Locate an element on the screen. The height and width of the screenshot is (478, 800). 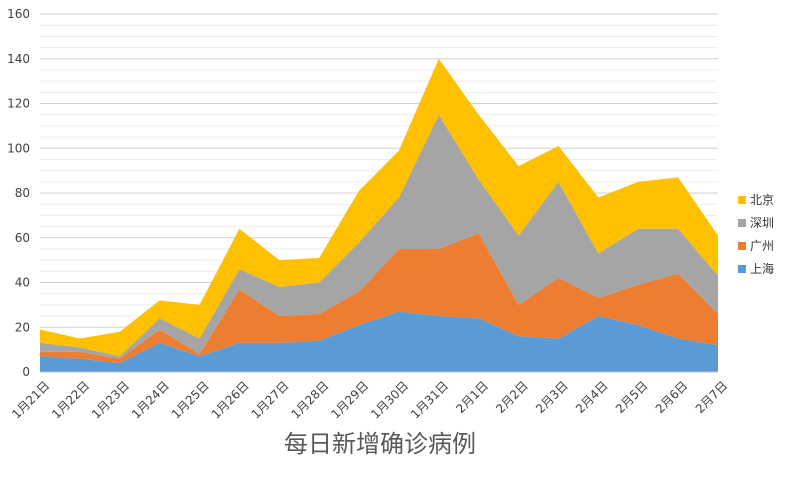
y-tick-label: 40 is located at coordinates (22, 283).